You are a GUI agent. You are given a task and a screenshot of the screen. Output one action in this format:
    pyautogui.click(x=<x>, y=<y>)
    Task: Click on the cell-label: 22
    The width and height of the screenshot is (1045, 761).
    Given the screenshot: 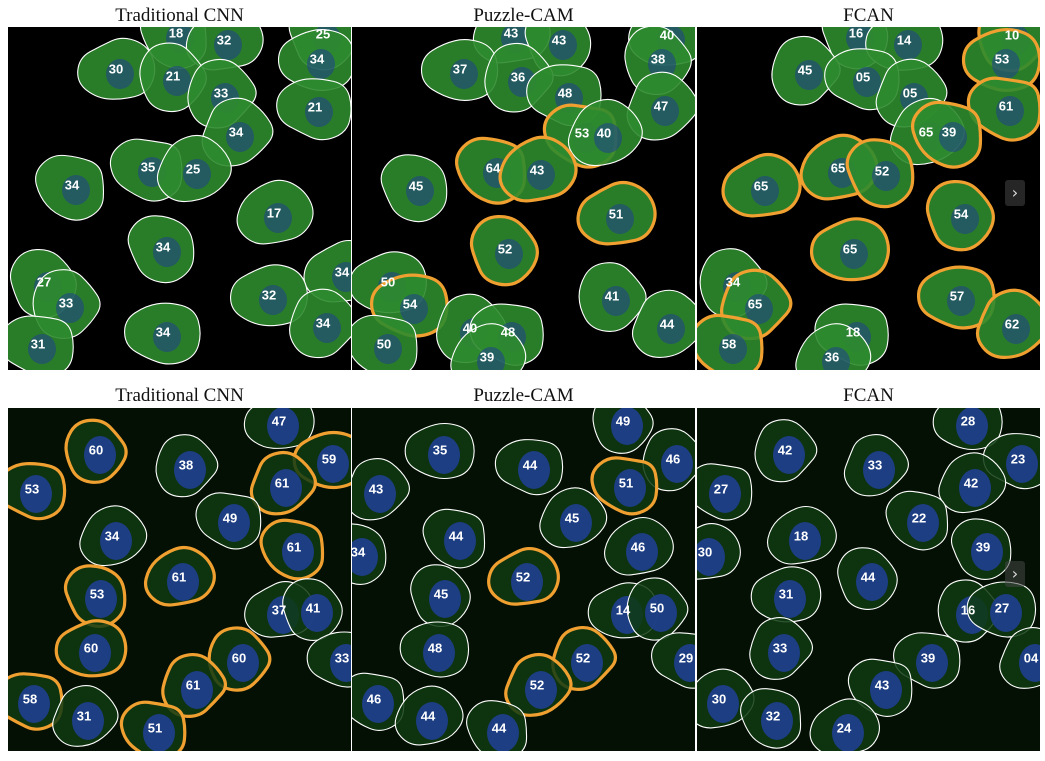 What is the action you would take?
    pyautogui.click(x=919, y=517)
    